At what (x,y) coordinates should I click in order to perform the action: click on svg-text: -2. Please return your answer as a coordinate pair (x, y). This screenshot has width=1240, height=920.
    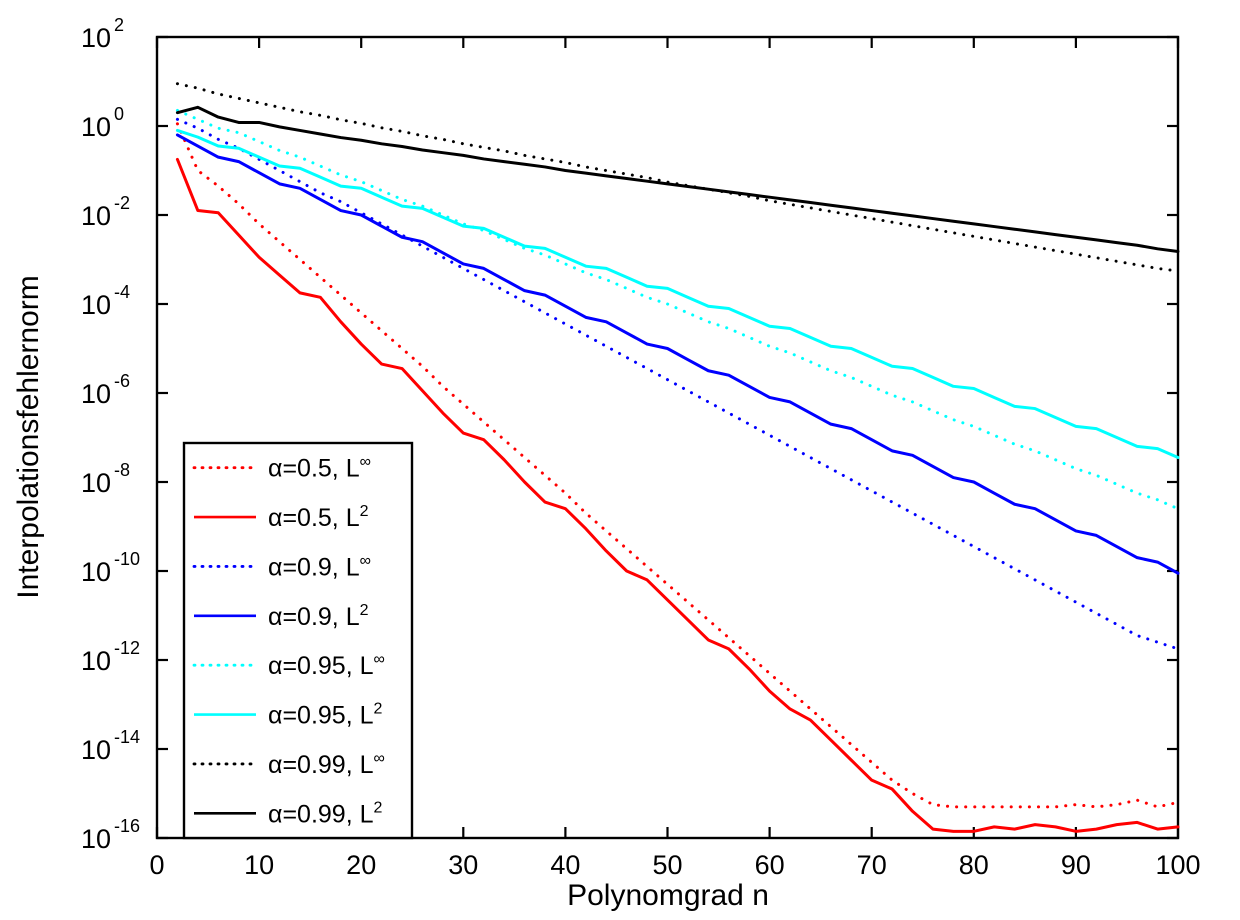
    Looking at the image, I should click on (122, 203).